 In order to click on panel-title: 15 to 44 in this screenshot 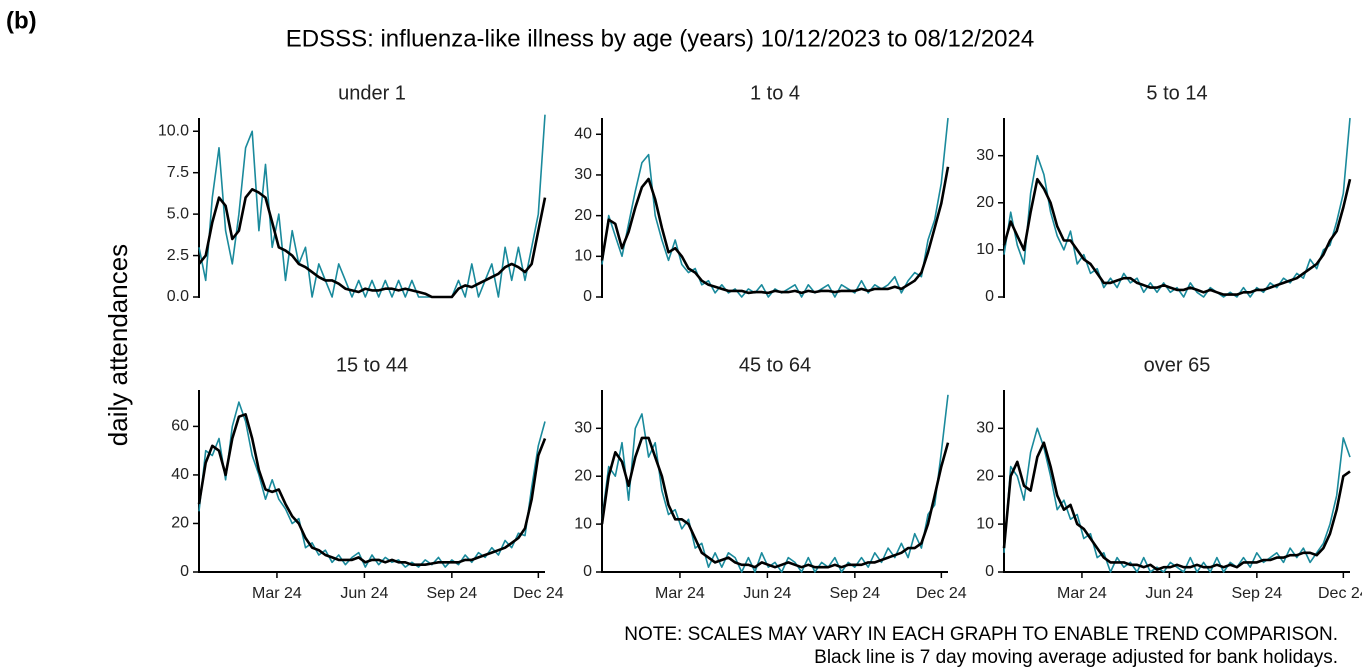, I will do `click(372, 365)`.